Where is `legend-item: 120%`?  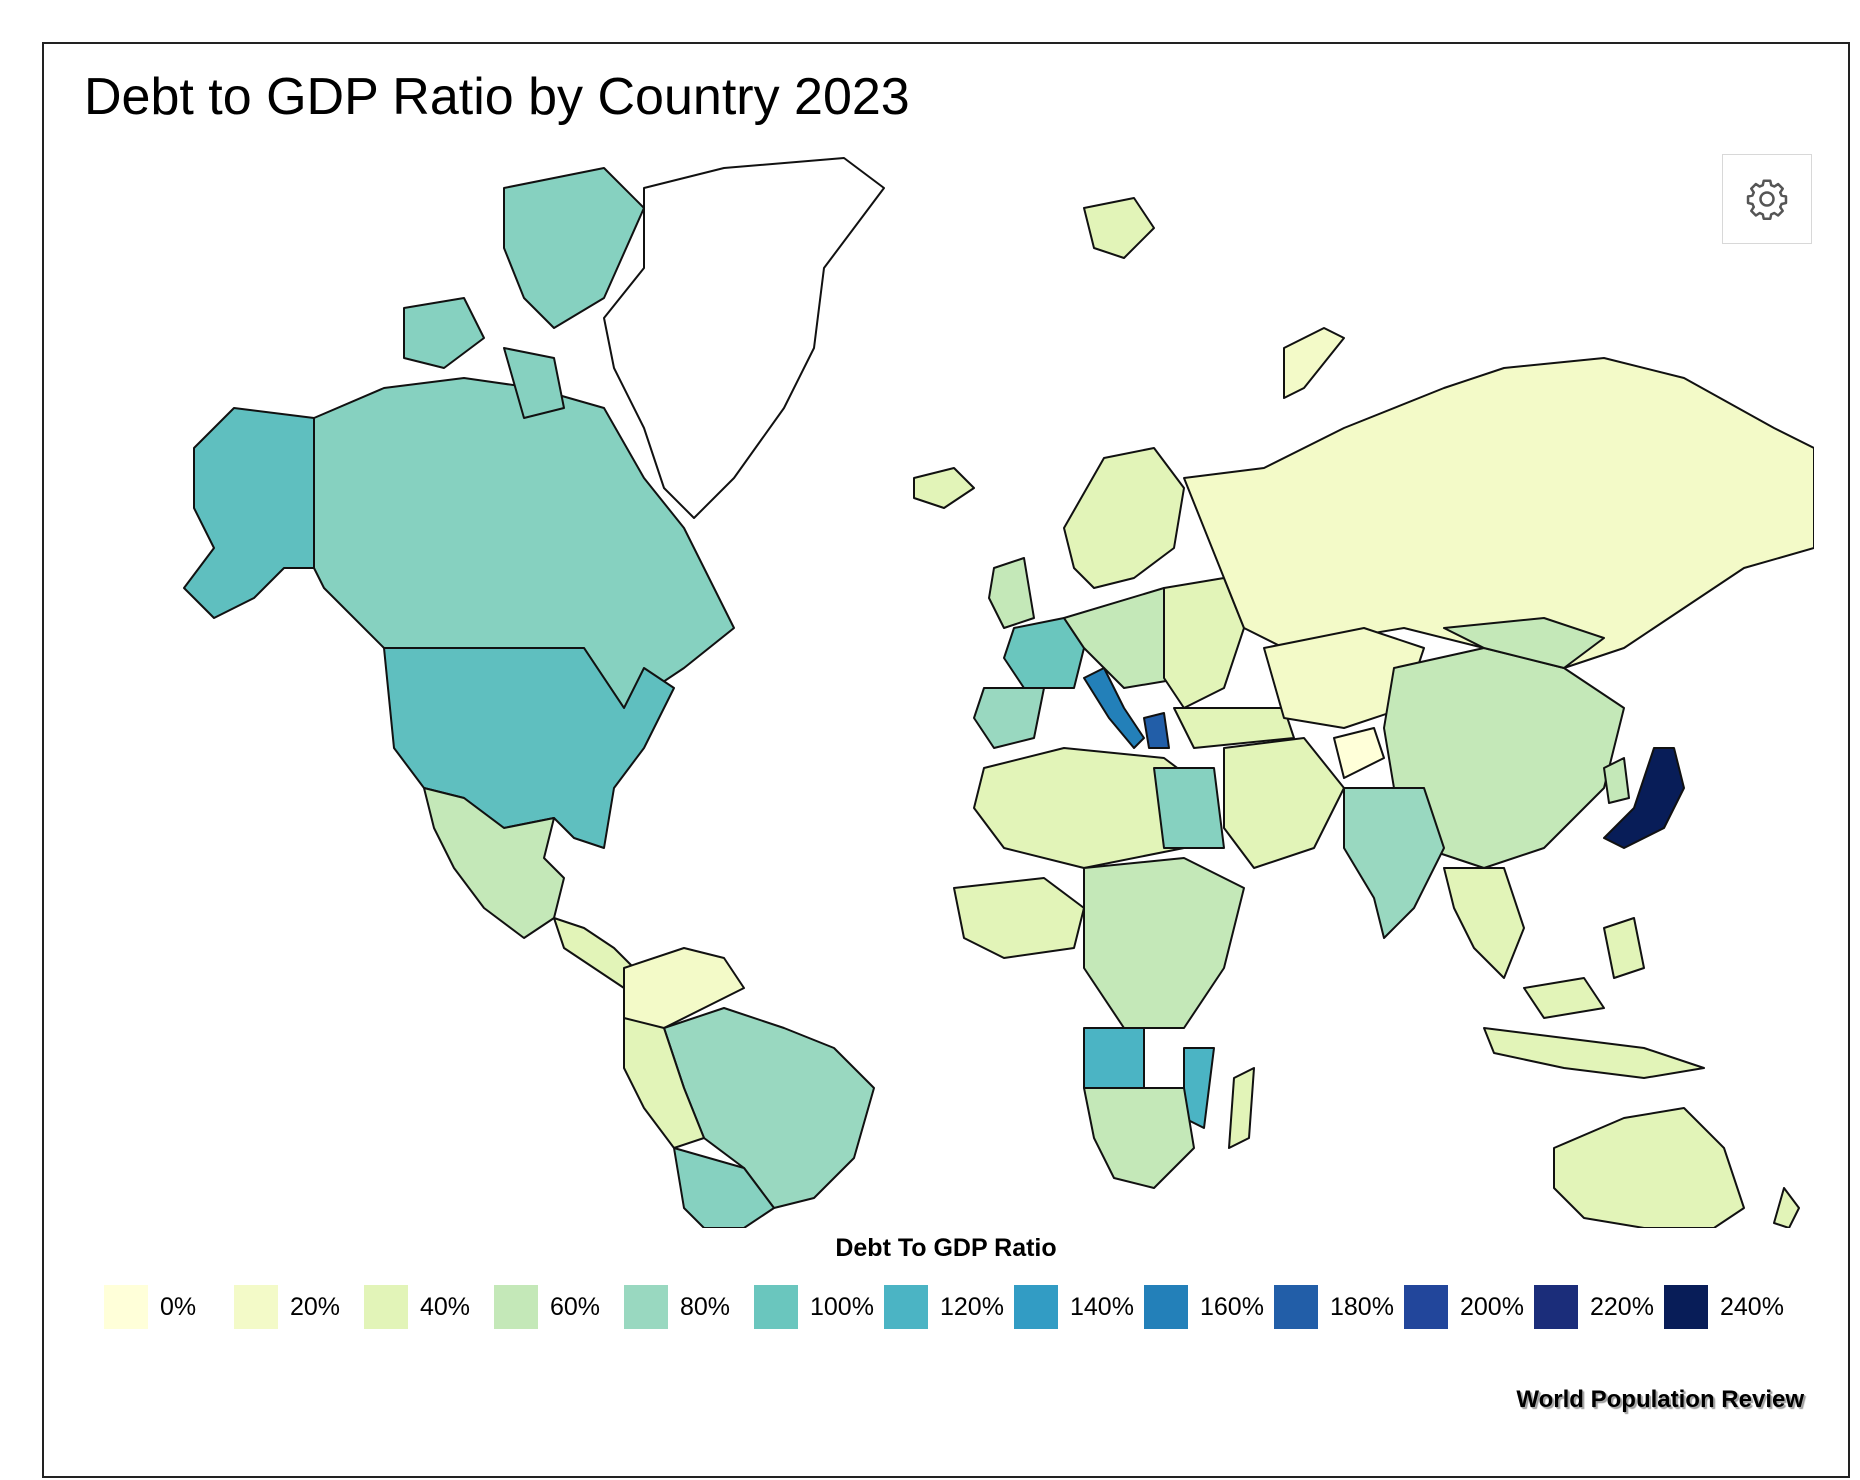
legend-item: 120% is located at coordinates (944, 1307).